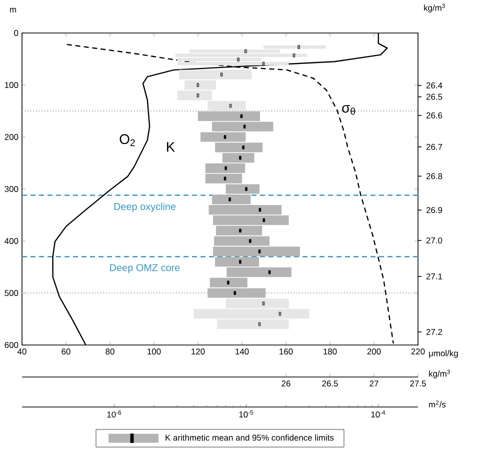 The height and width of the screenshot is (456, 481). Describe the element at coordinates (434, 240) in the screenshot. I see `text: 27.0` at that location.